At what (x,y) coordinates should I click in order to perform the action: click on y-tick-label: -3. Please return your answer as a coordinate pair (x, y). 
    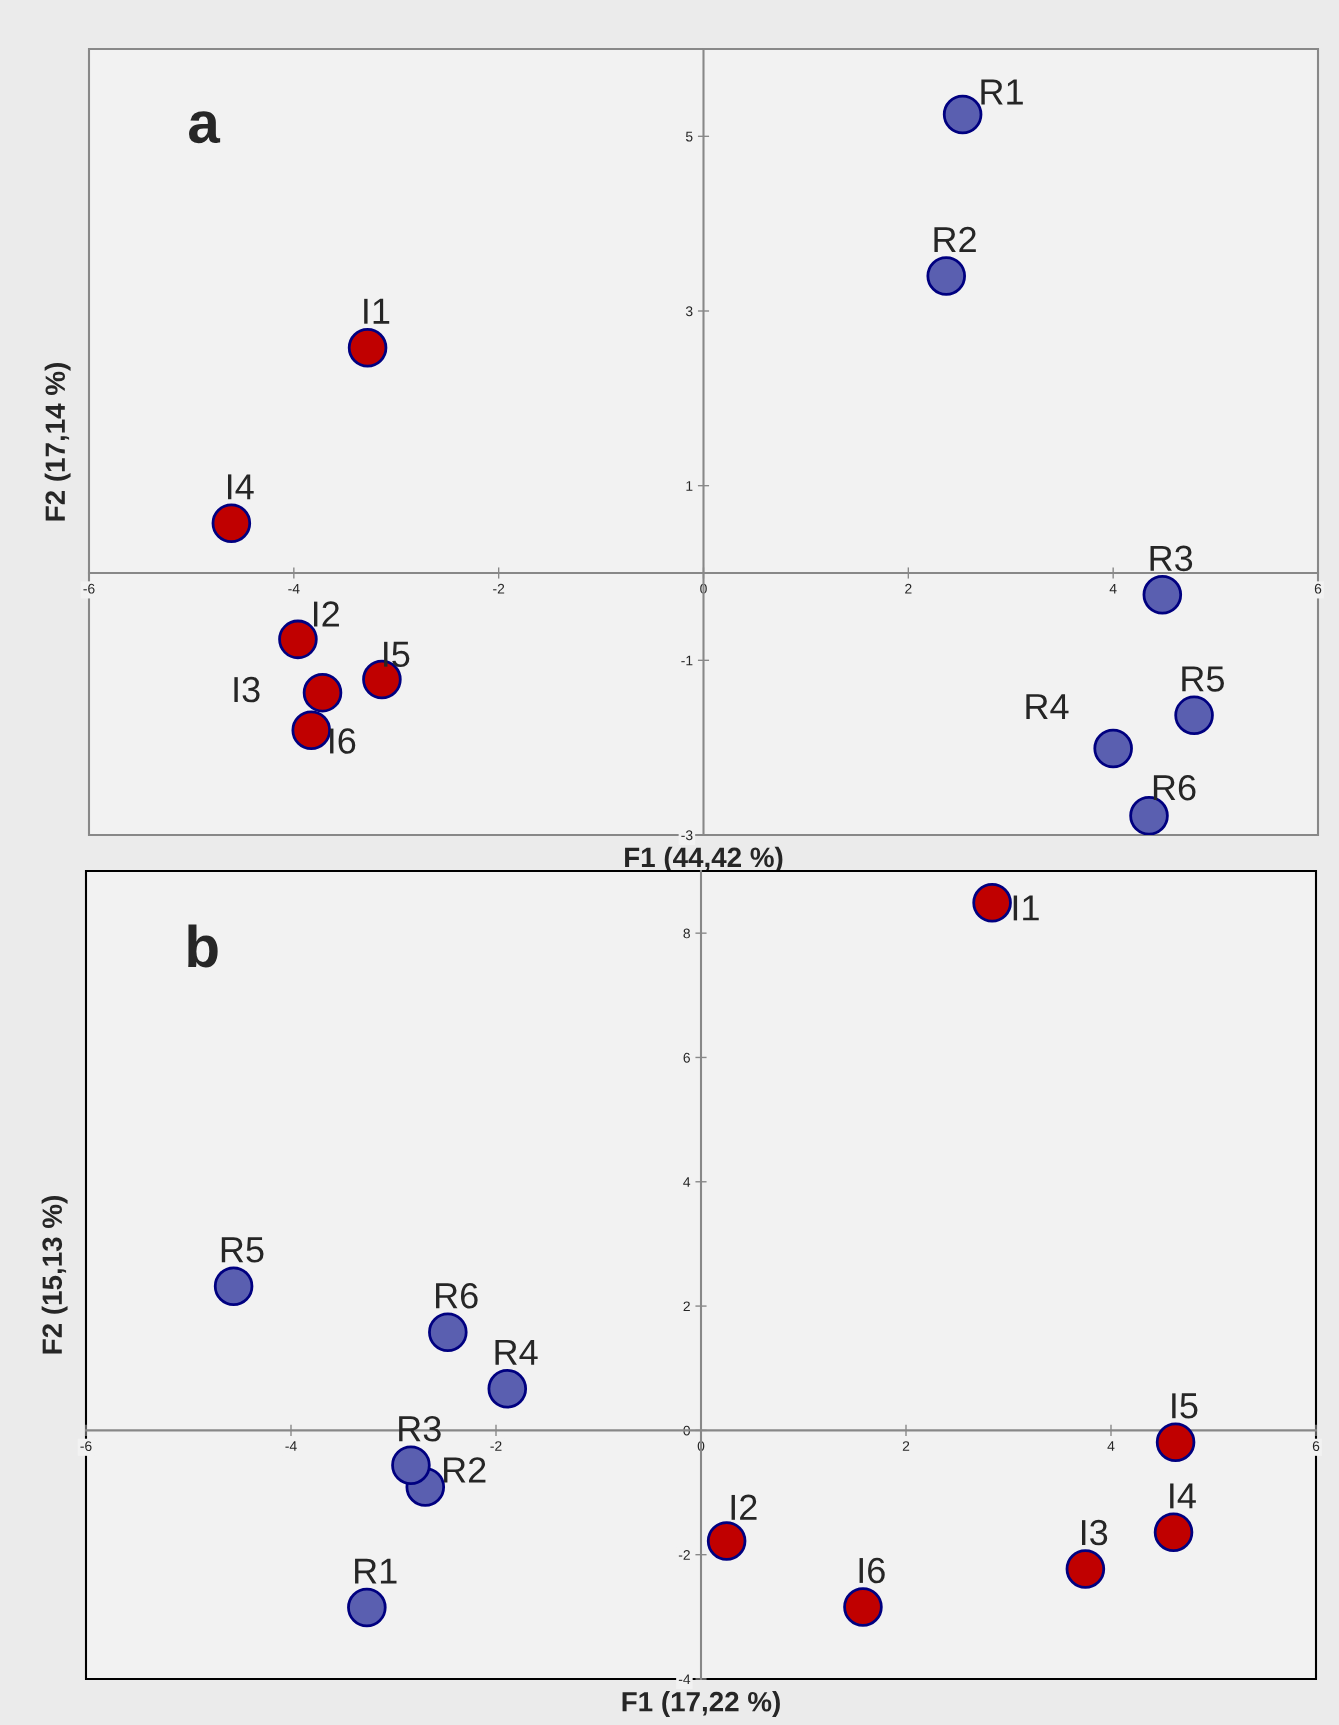
    Looking at the image, I should click on (687, 835).